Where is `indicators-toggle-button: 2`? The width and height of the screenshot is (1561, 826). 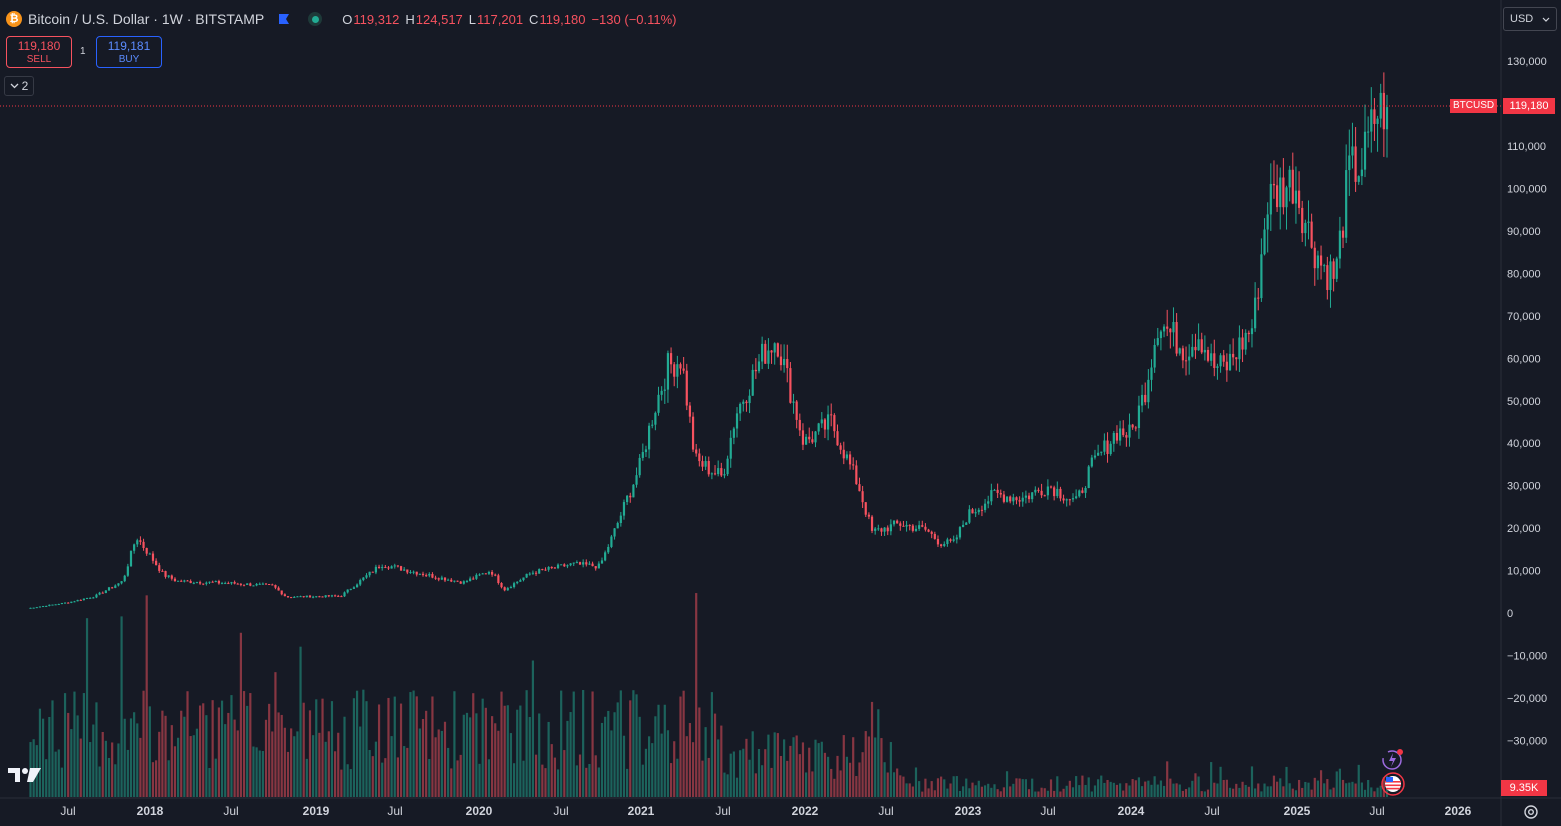
indicators-toggle-button: 2 is located at coordinates (19, 86).